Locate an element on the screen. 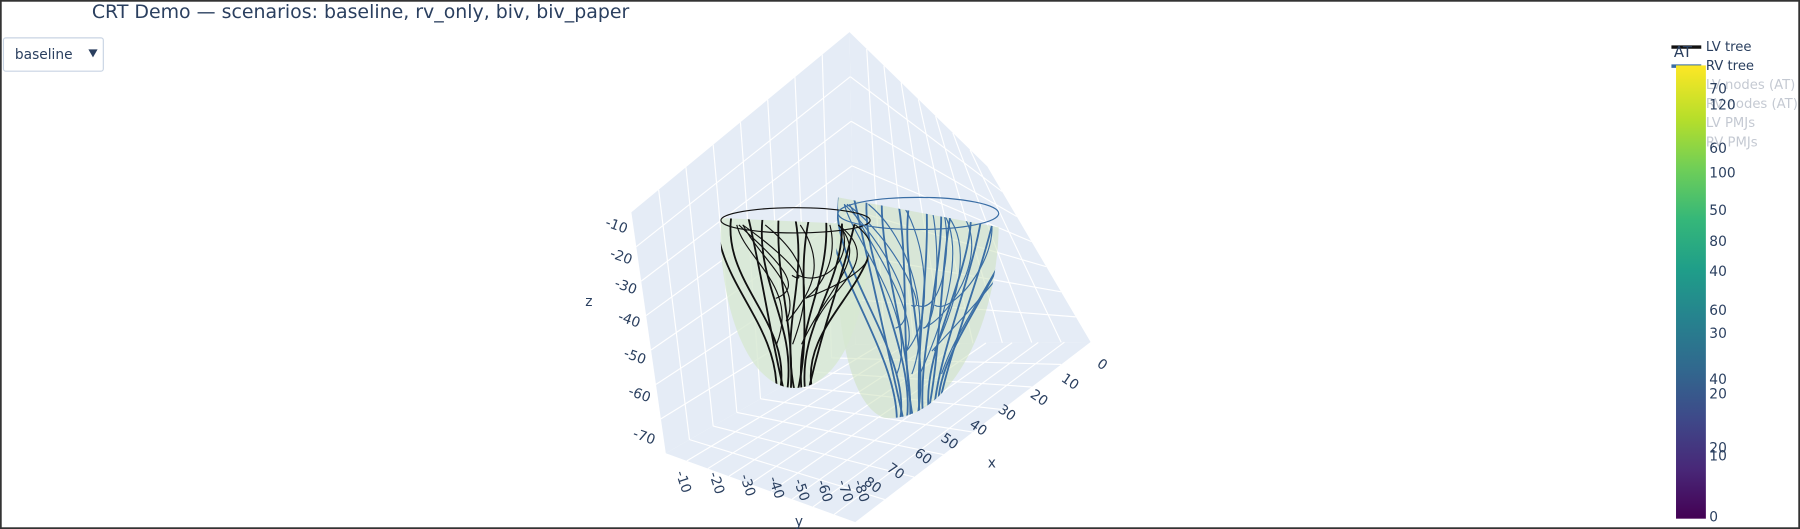  legend-item: LV PMJs is located at coordinates (1730, 123).